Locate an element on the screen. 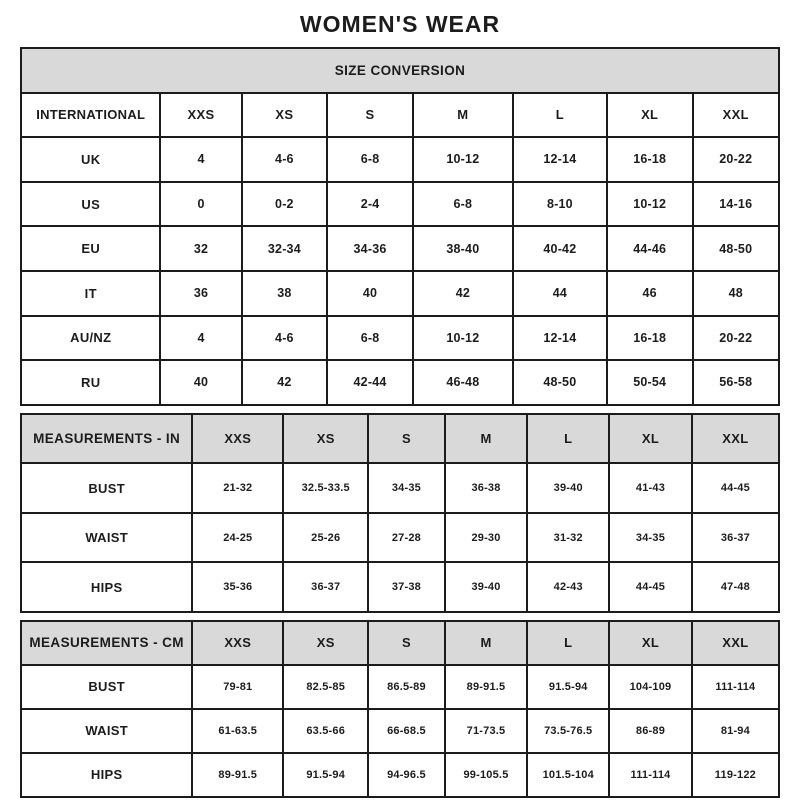  row-label: EU is located at coordinates (90, 248).